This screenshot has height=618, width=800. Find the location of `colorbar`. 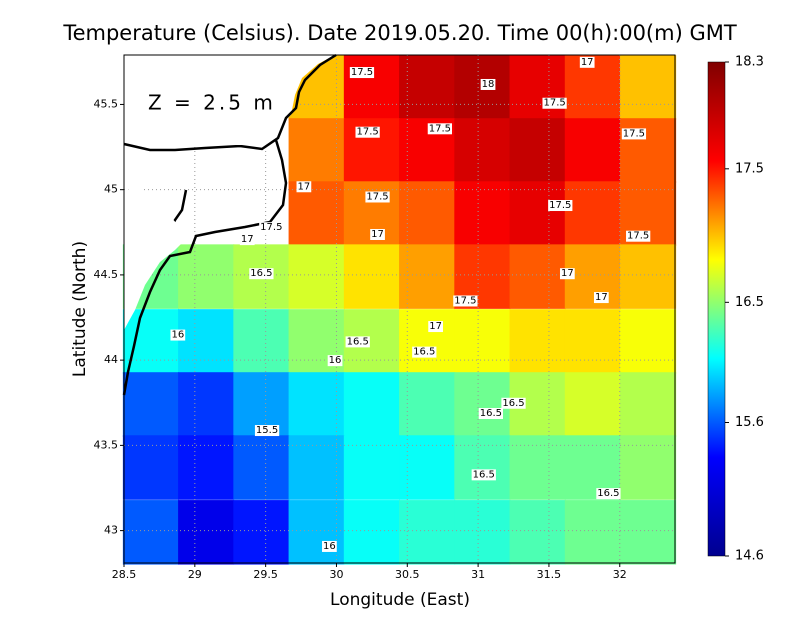

colorbar is located at coordinates (716, 309).